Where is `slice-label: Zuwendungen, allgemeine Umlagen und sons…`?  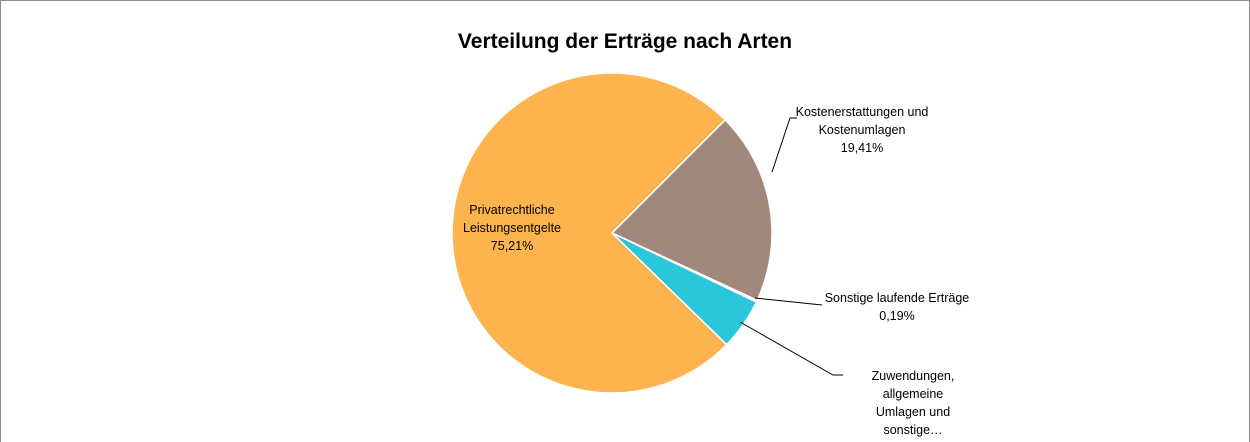
slice-label: Zuwendungen, allgemeine Umlagen und sons… is located at coordinates (913, 403).